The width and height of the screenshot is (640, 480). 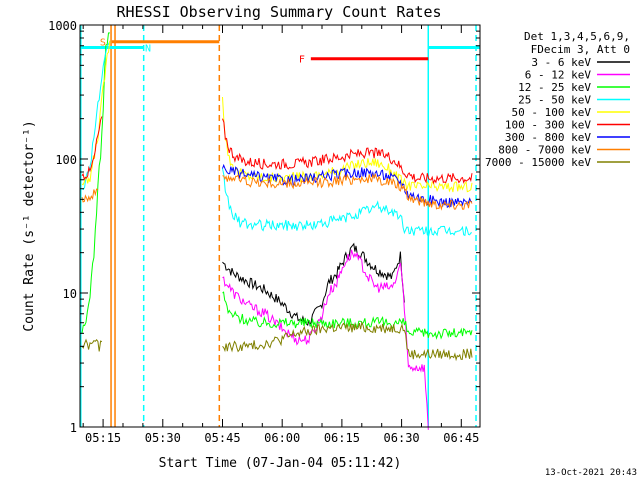 What do you see at coordinates (163, 438) in the screenshot?
I see `x-tick-label-1: 05:30` at bounding box center [163, 438].